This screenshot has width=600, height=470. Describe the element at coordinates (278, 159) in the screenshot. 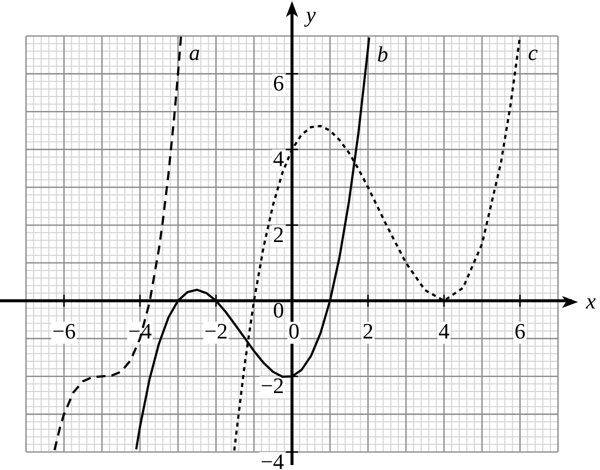

I see `y-tick-label: 4` at that location.